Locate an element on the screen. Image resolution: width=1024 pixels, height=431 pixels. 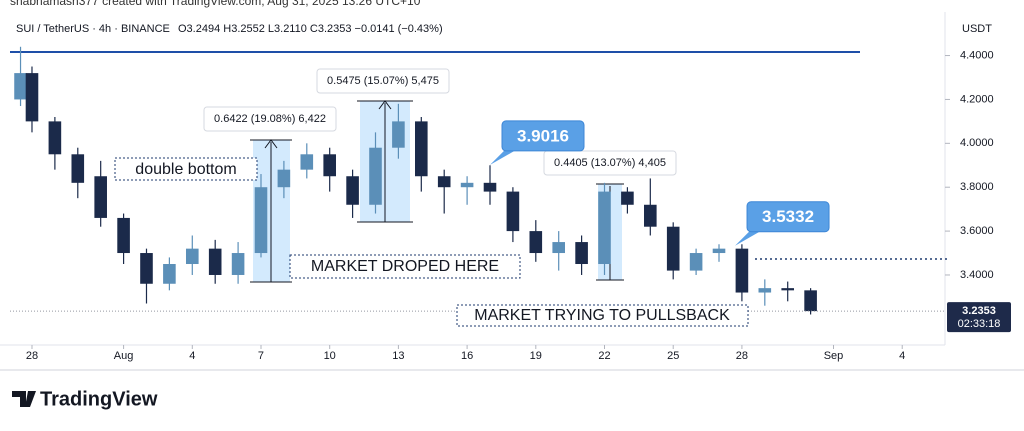
x-tick-label: 16 is located at coordinates (467, 356).